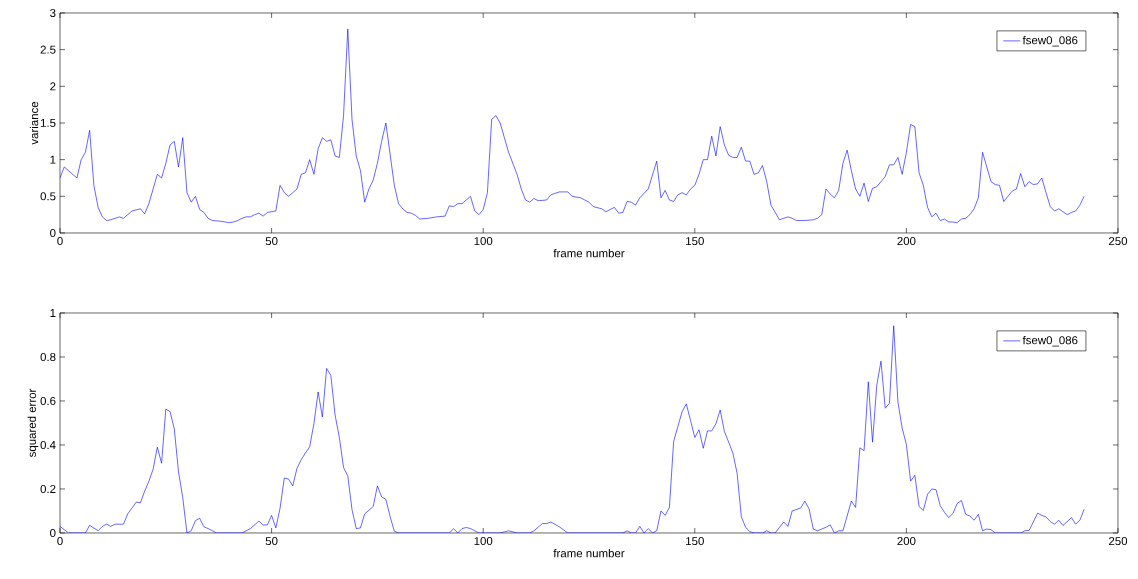 This screenshot has height=579, width=1138. Describe the element at coordinates (33, 423) in the screenshot. I see `y-axis-title: squared error` at that location.